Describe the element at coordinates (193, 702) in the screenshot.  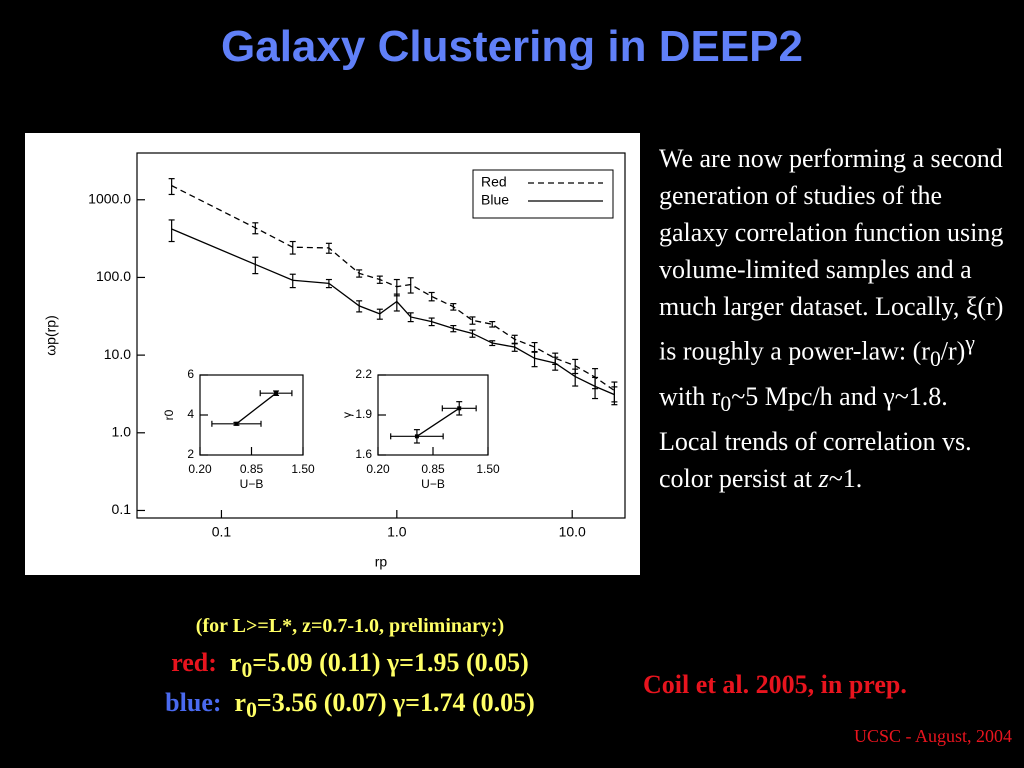
I see `label: blue:` at that location.